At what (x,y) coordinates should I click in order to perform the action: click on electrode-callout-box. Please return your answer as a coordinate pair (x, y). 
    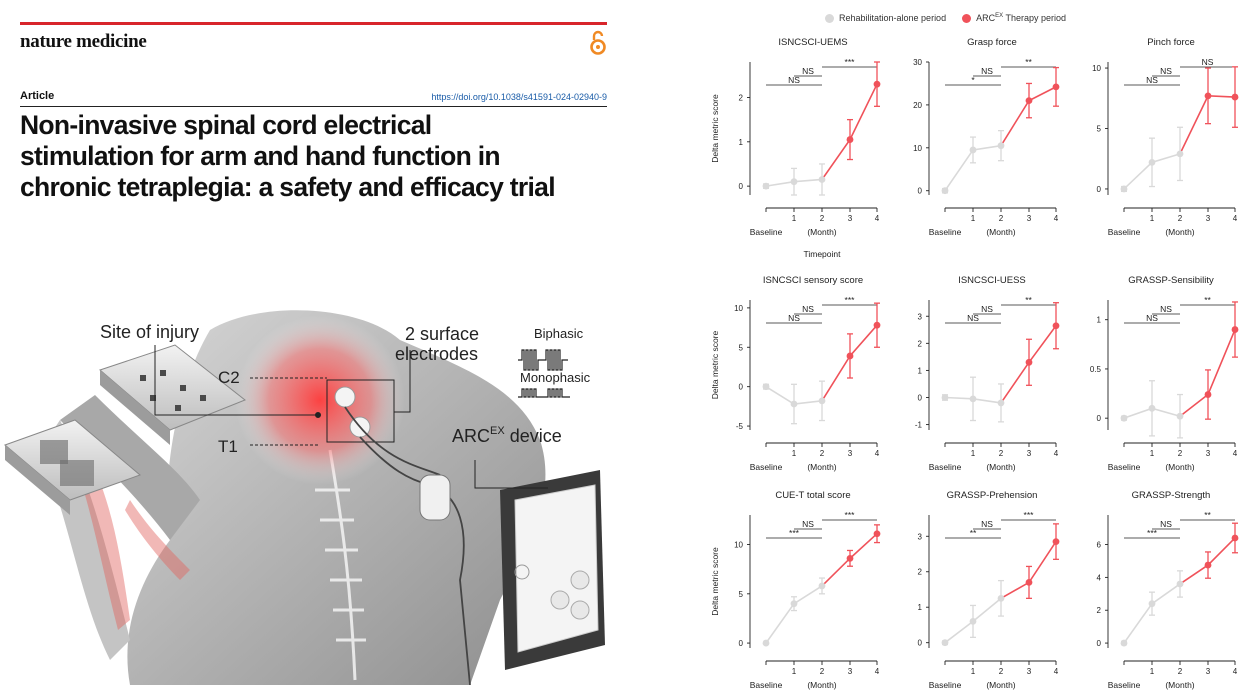
    Looking at the image, I should click on (360, 411).